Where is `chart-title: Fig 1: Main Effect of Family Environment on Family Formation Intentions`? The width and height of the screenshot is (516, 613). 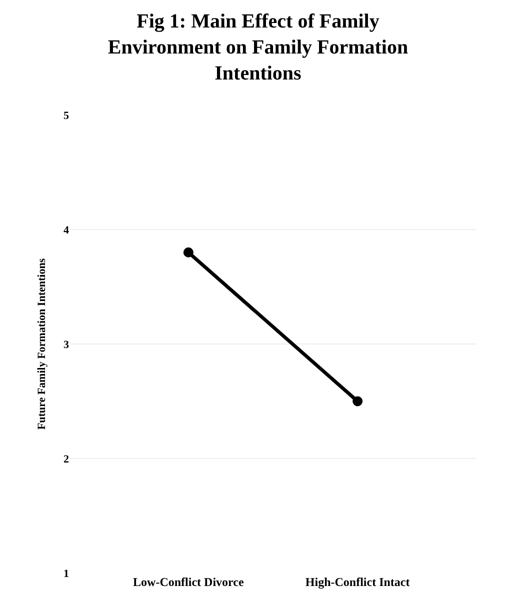
chart-title: Fig 1: Main Effect of Family Environment on Family Formation Intentions is located at coordinates (258, 47).